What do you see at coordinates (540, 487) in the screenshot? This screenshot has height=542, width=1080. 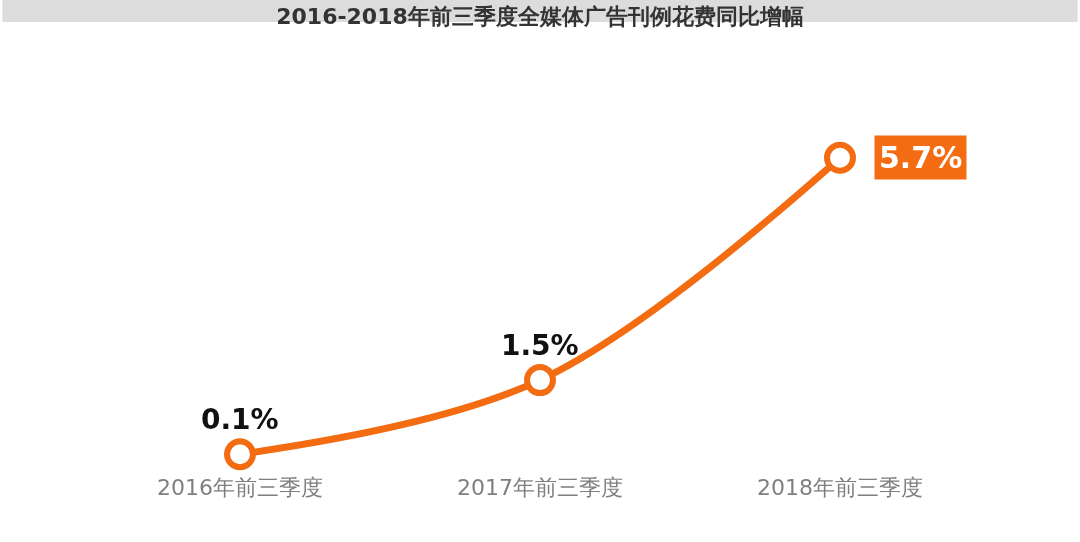 I see `x-tick-label: 2017年前三季度` at bounding box center [540, 487].